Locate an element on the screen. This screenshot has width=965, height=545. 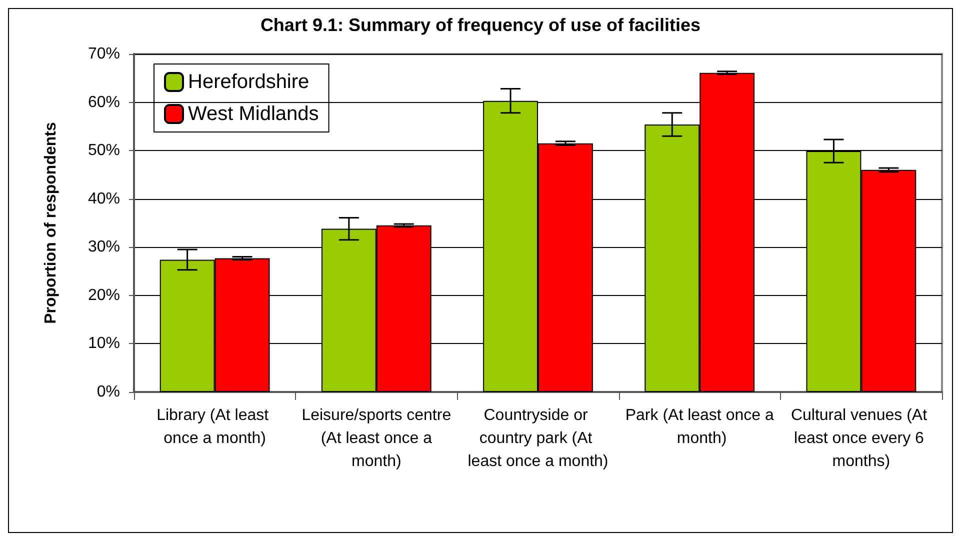
chart-title: Chart 9.1: Summary of frequency of use of facilities is located at coordinates (480, 25).